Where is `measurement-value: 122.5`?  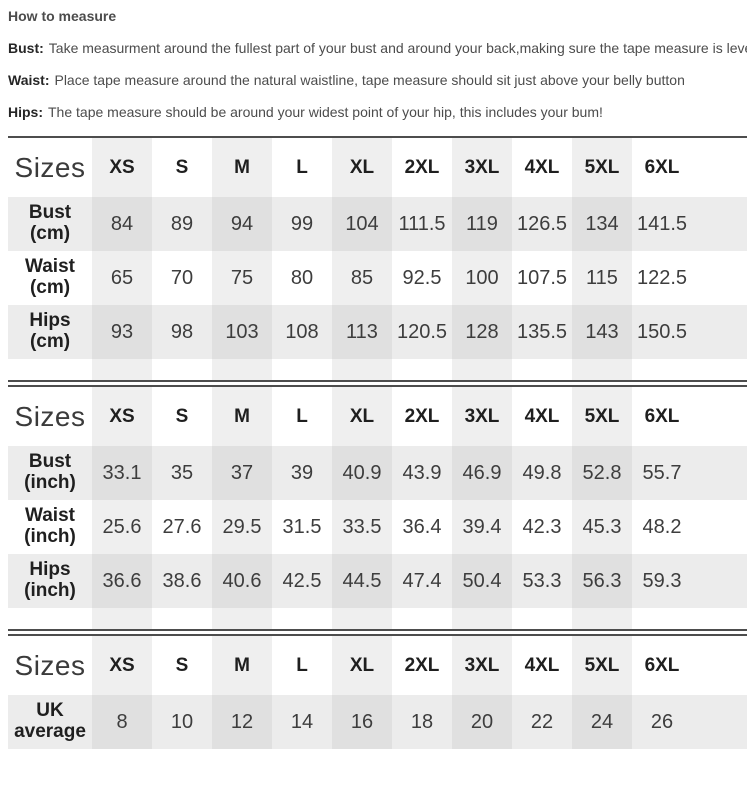
measurement-value: 122.5 is located at coordinates (662, 277).